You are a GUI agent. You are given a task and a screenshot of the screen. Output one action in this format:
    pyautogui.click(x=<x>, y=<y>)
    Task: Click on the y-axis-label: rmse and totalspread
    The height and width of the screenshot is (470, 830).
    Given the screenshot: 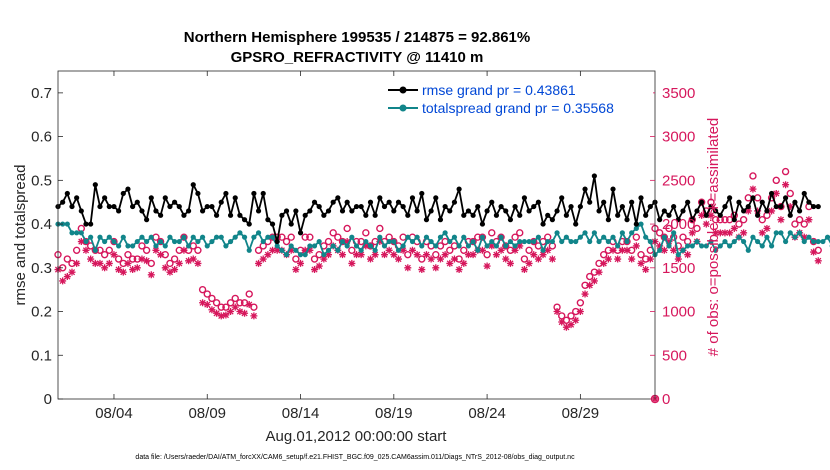 What is the action you would take?
    pyautogui.click(x=20, y=235)
    